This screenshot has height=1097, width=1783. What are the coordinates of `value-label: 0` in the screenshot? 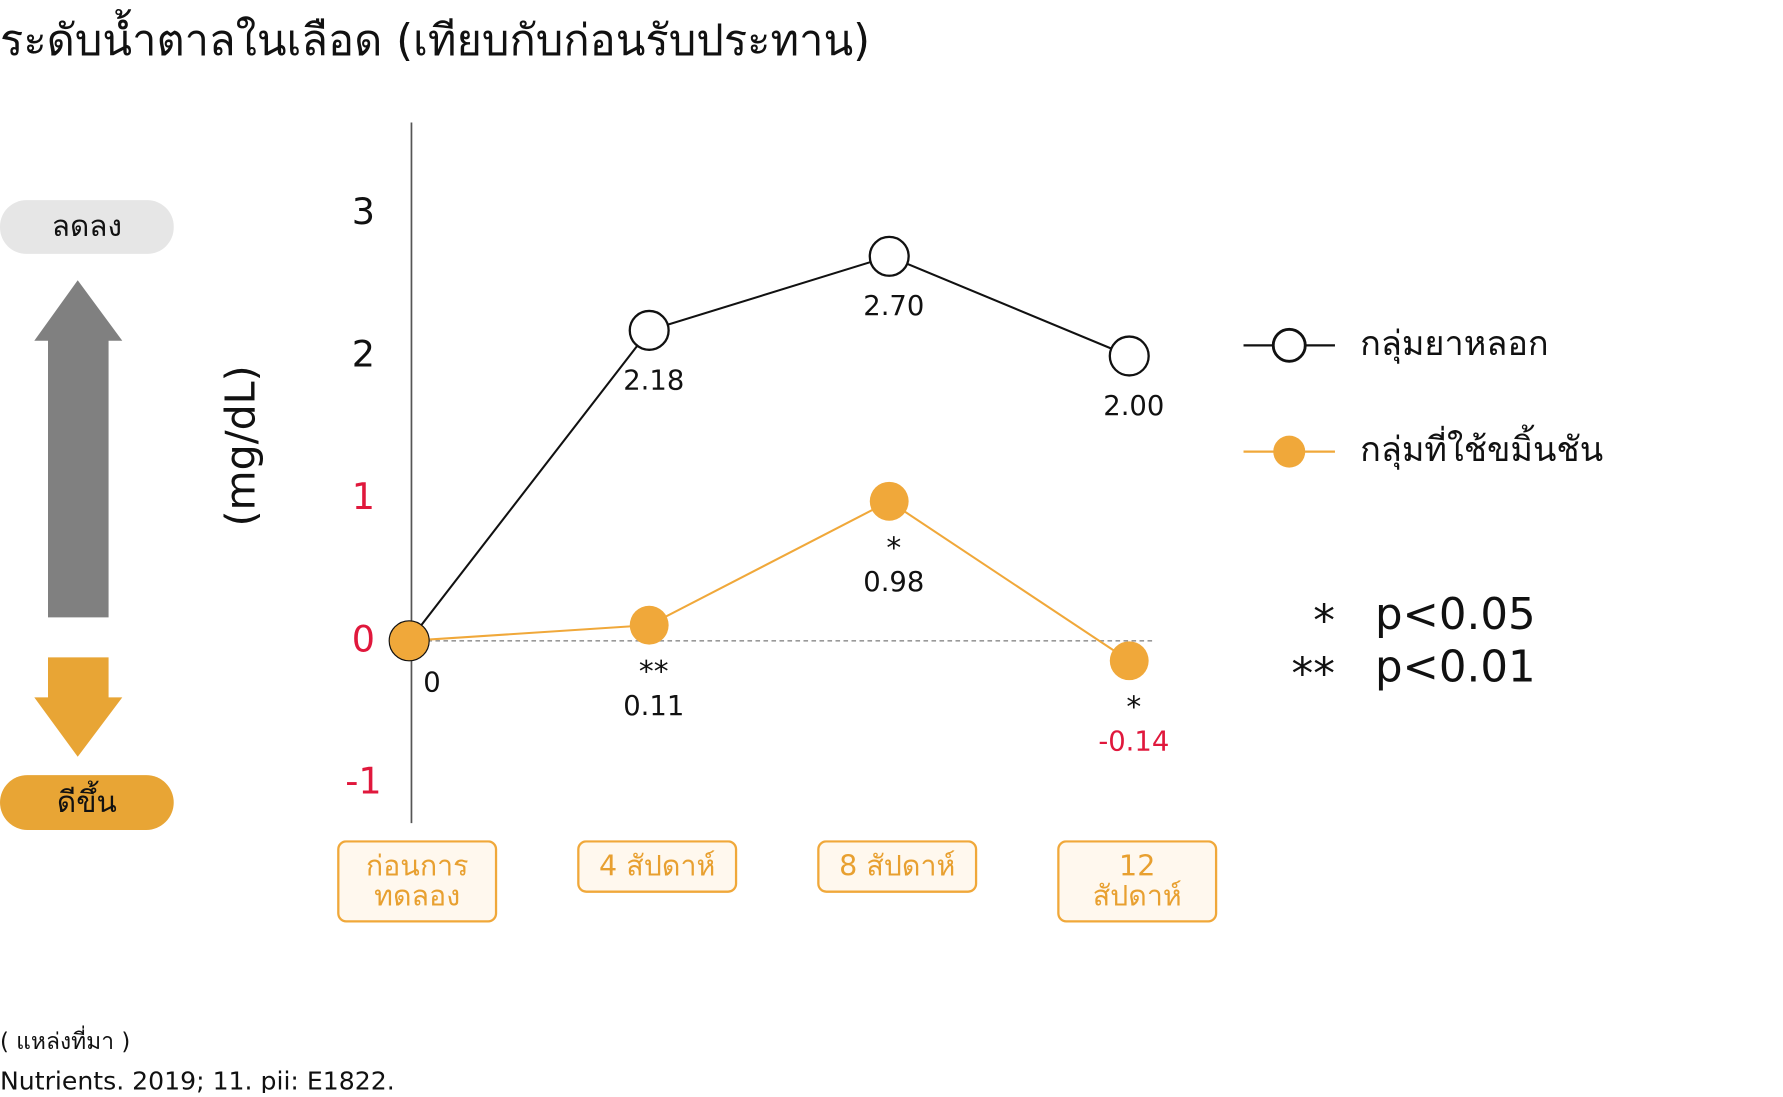 It's located at (431, 683).